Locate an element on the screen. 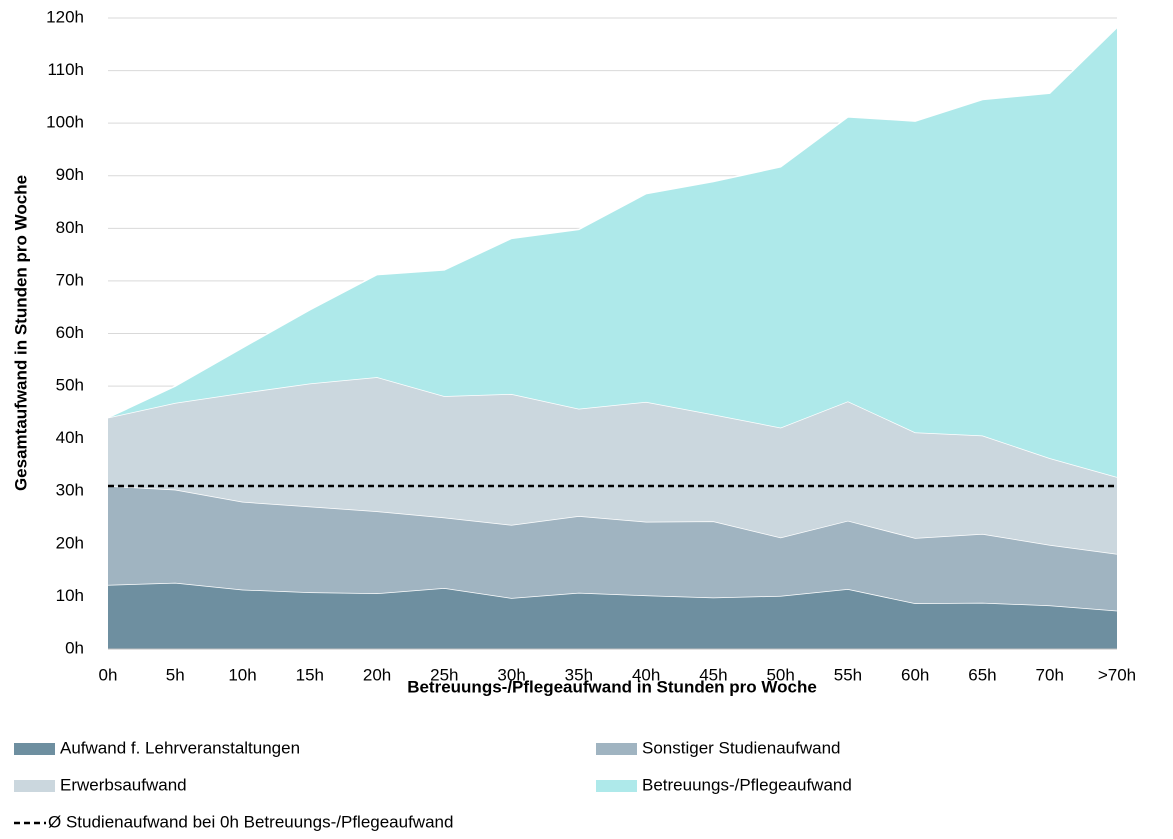 This screenshot has height=839, width=1173. x-tick-label: 55h is located at coordinates (848, 674).